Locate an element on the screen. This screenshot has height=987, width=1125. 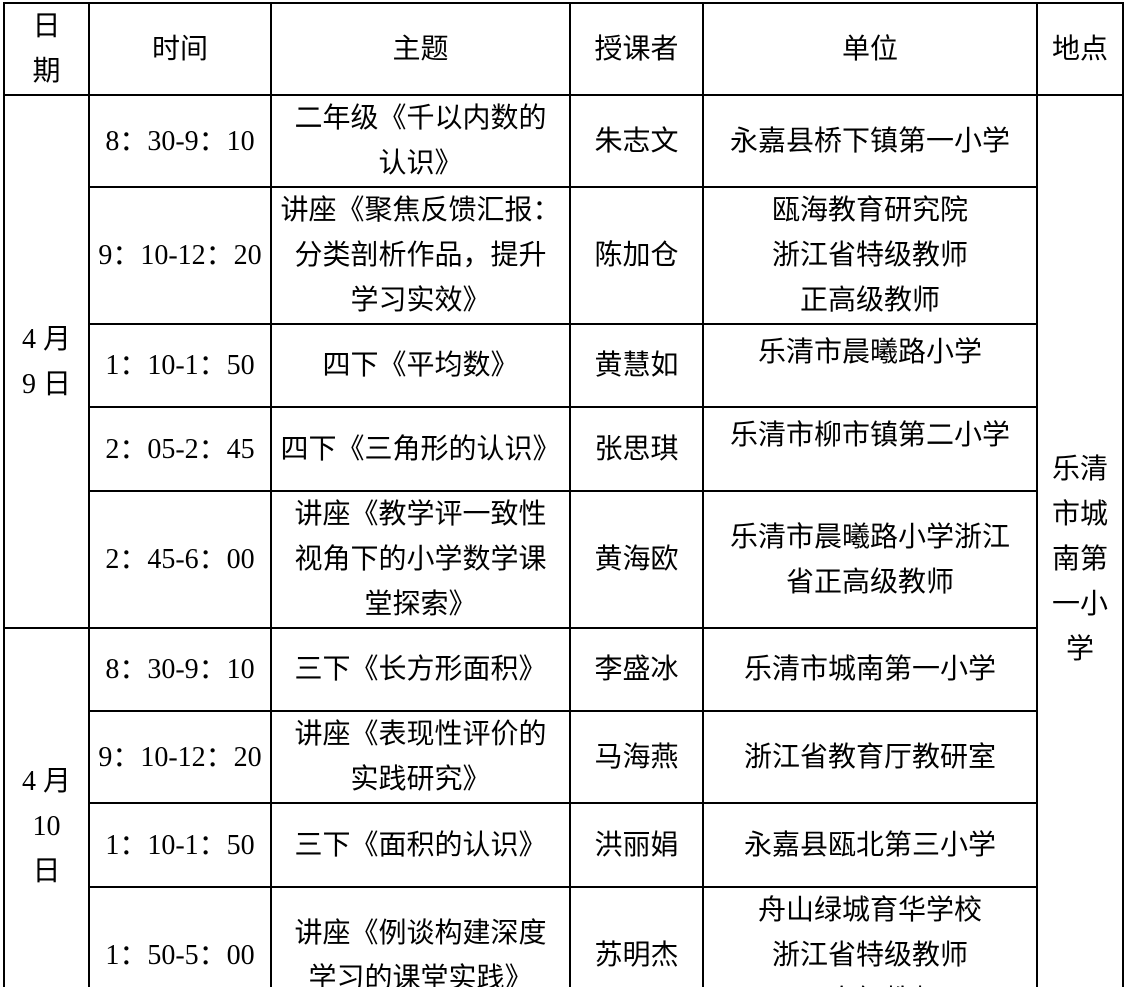
lecturer-cell: 张思琪 is located at coordinates (636, 449).